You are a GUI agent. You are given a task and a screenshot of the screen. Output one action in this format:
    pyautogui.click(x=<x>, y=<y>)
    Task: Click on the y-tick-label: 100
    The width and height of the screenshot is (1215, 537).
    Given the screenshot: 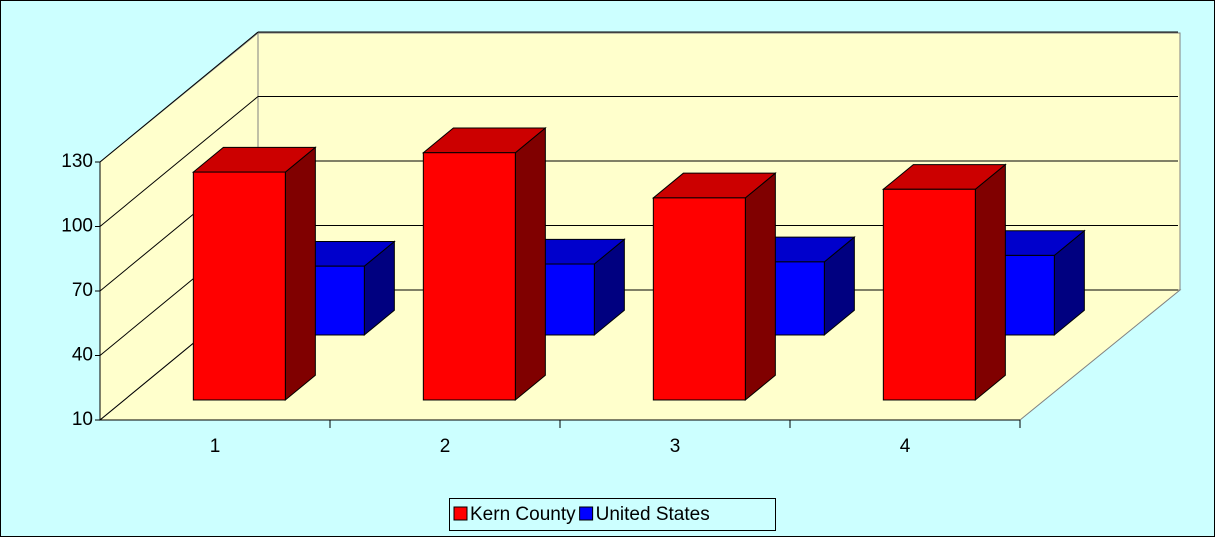 What is the action you would take?
    pyautogui.click(x=77, y=226)
    